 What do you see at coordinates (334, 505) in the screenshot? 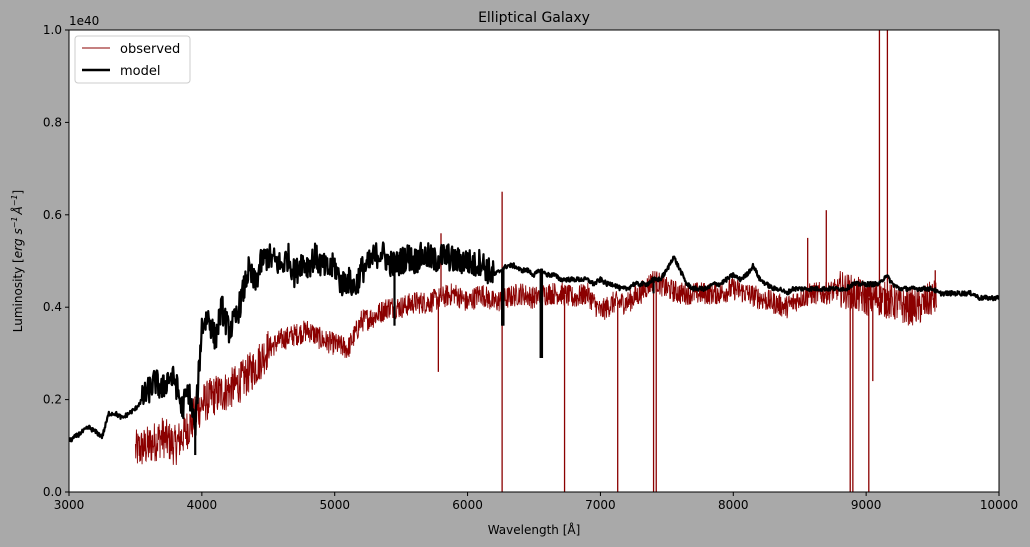
I see `x-tick-label: 5000` at bounding box center [334, 505].